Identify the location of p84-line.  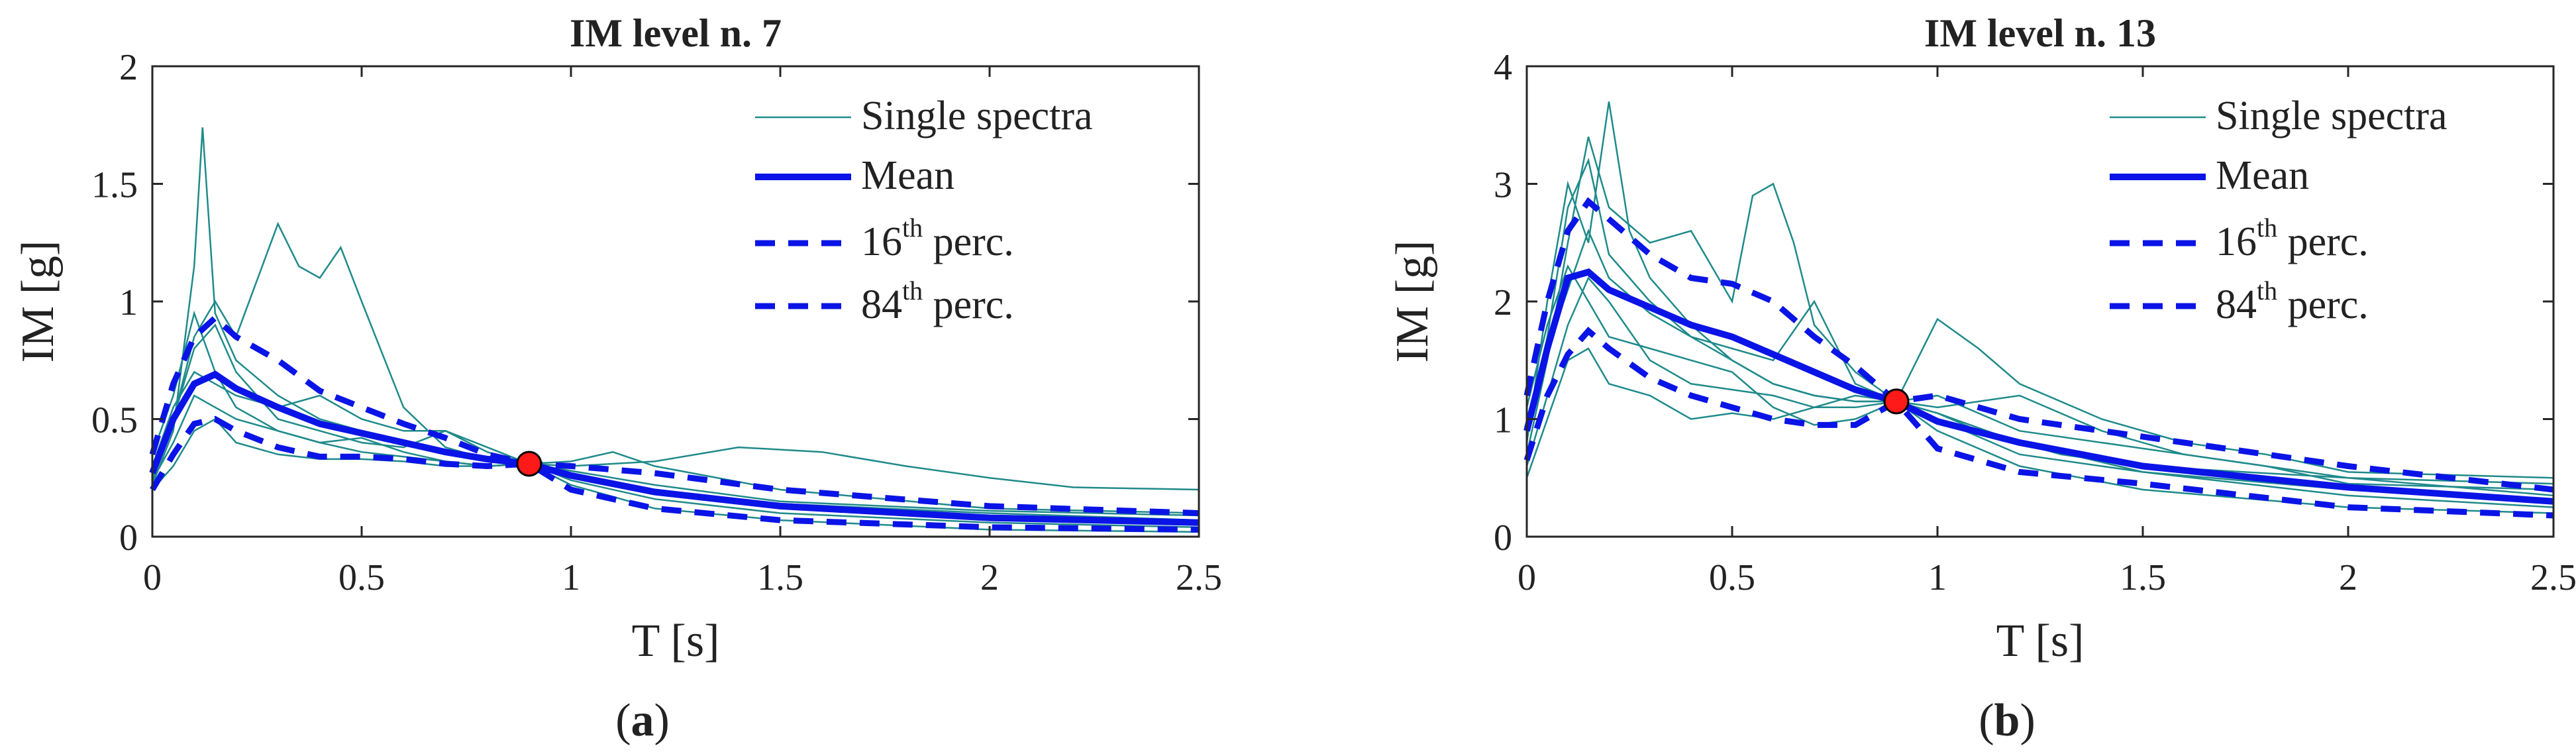
(674, 414).